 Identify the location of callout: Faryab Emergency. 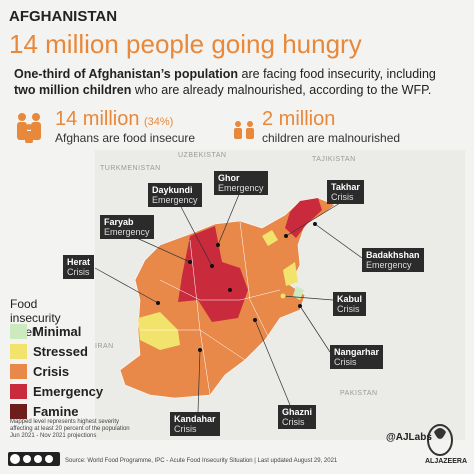
(127, 227).